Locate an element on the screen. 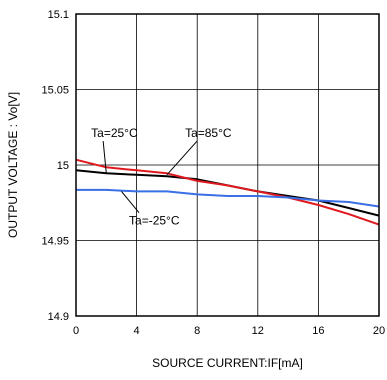  x-tick-label: 4 is located at coordinates (137, 331).